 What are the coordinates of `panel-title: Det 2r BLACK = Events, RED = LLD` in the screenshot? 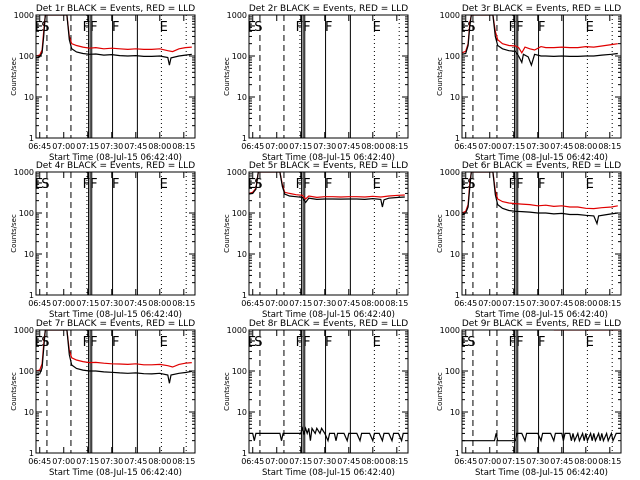 It's located at (328, 9).